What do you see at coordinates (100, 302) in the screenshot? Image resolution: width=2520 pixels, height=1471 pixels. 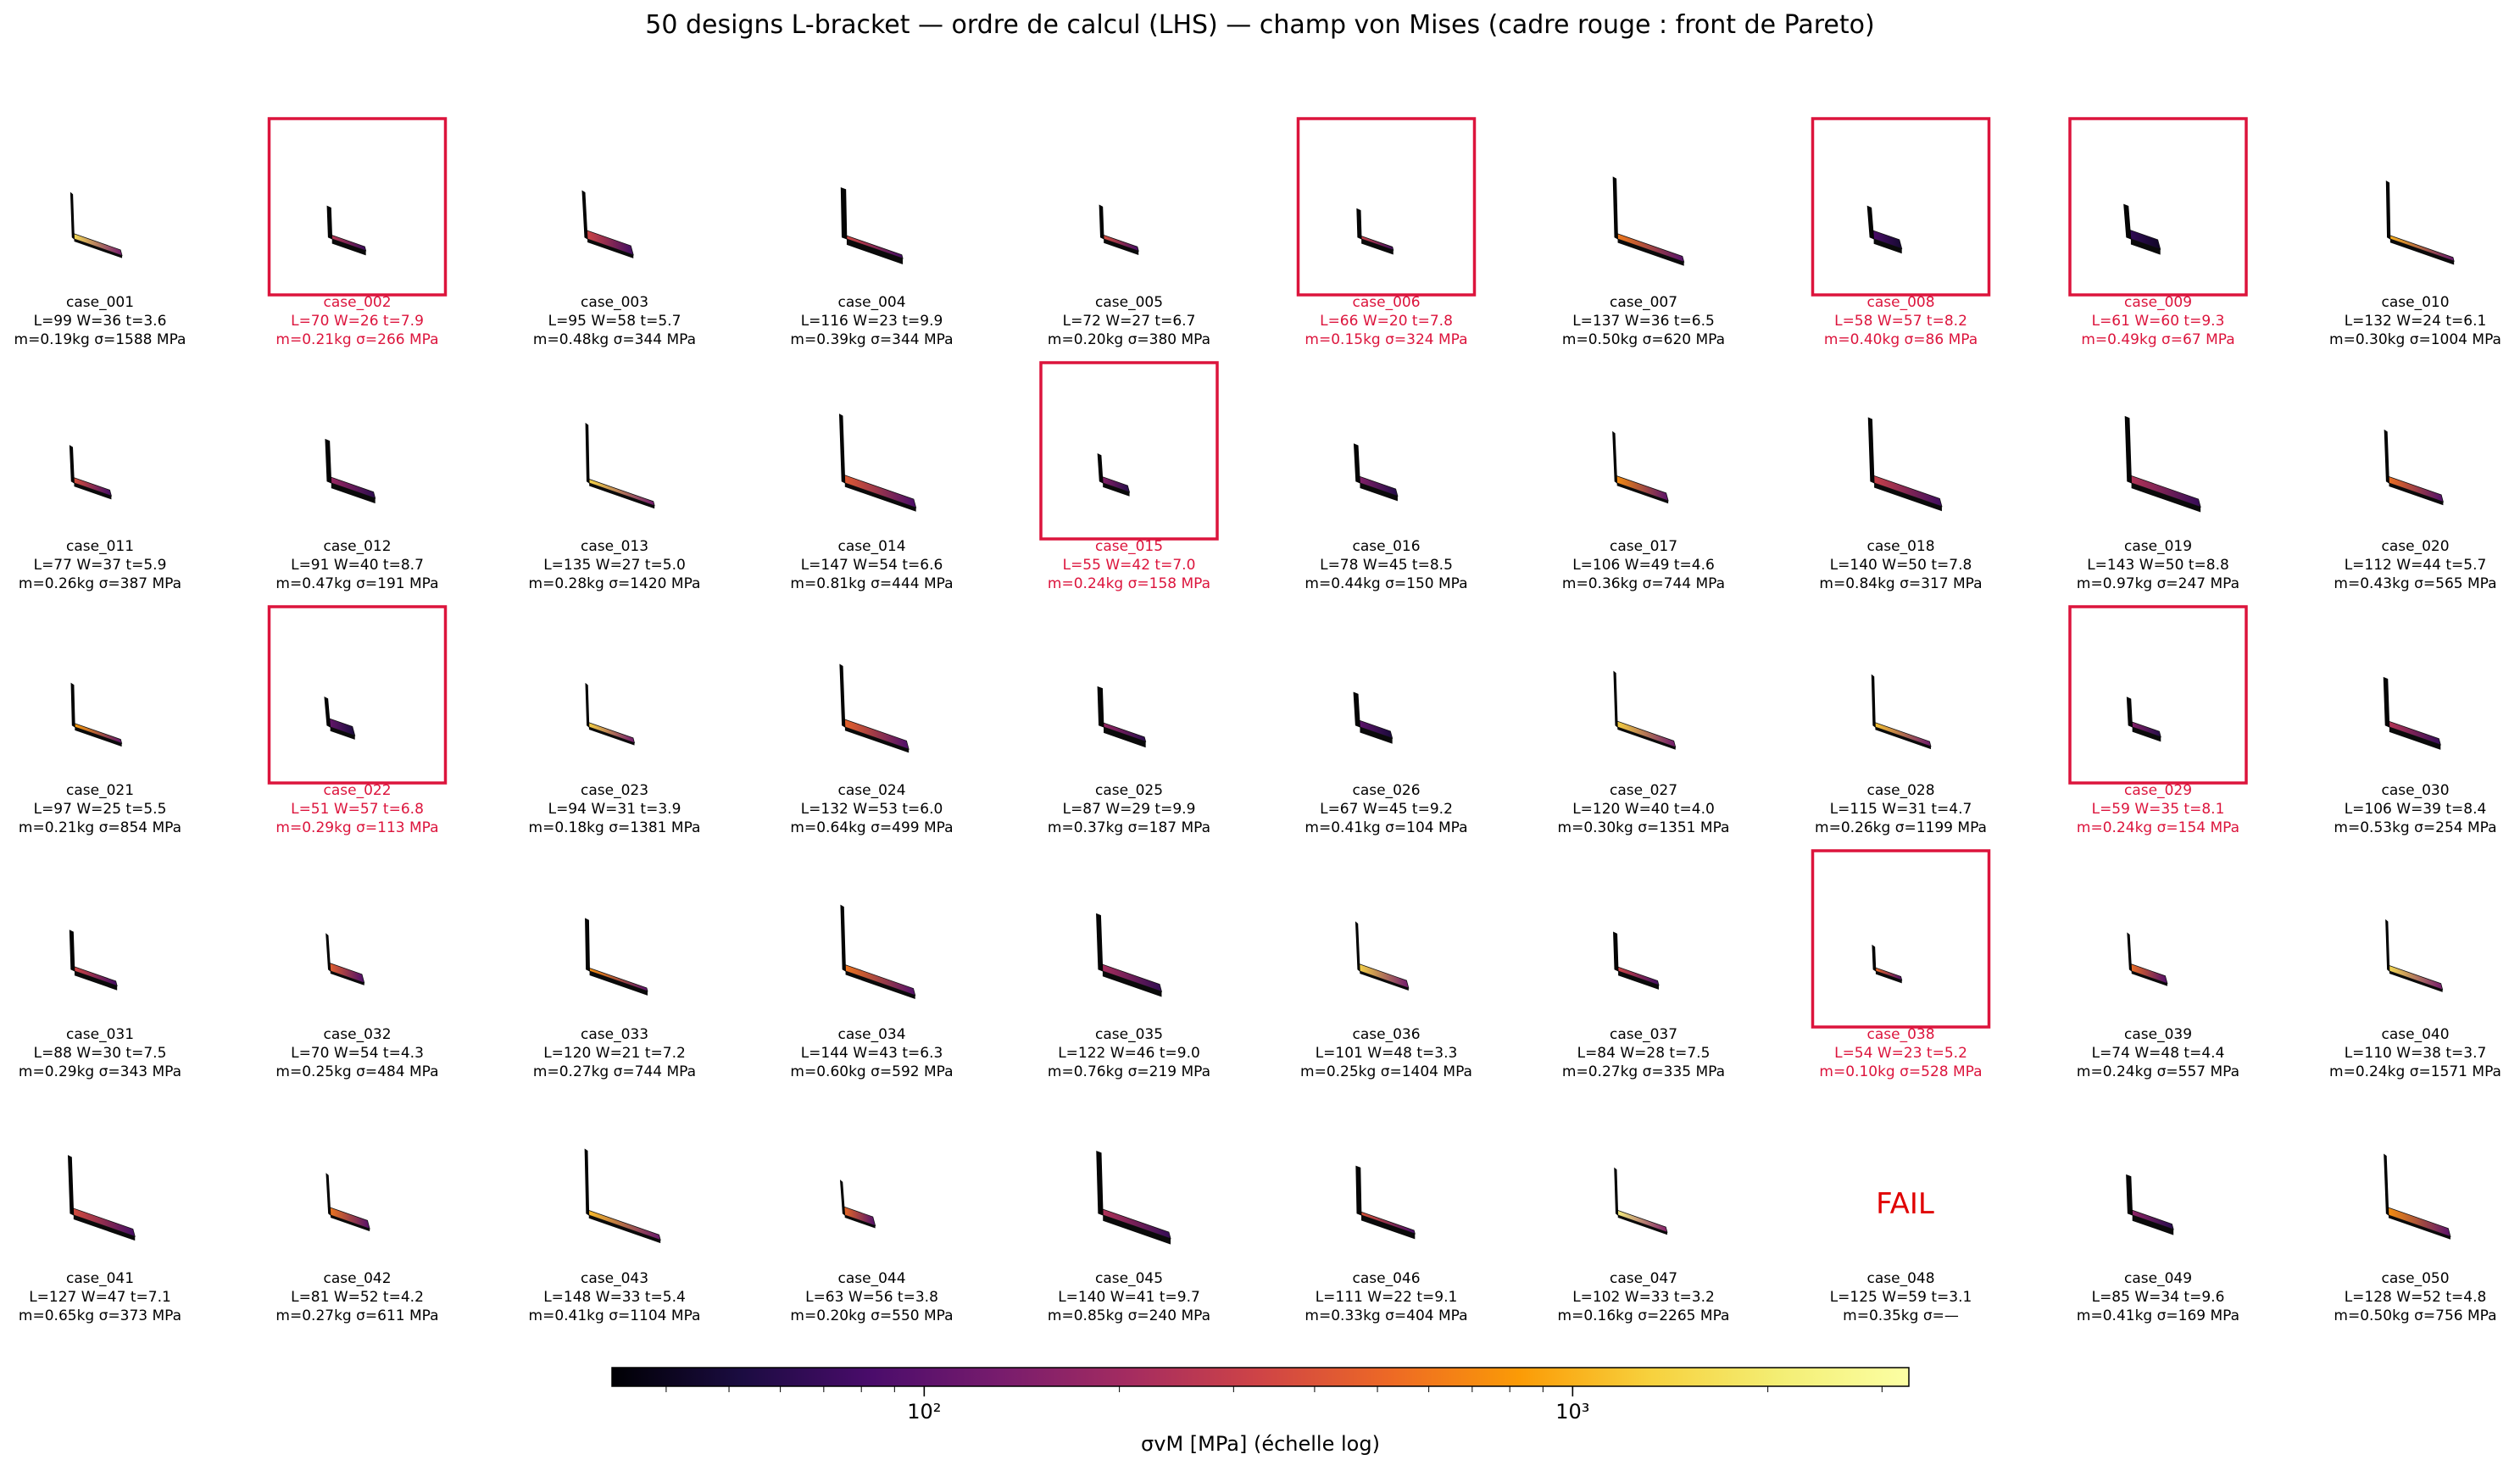 I see `case-id-label: case_001` at bounding box center [100, 302].